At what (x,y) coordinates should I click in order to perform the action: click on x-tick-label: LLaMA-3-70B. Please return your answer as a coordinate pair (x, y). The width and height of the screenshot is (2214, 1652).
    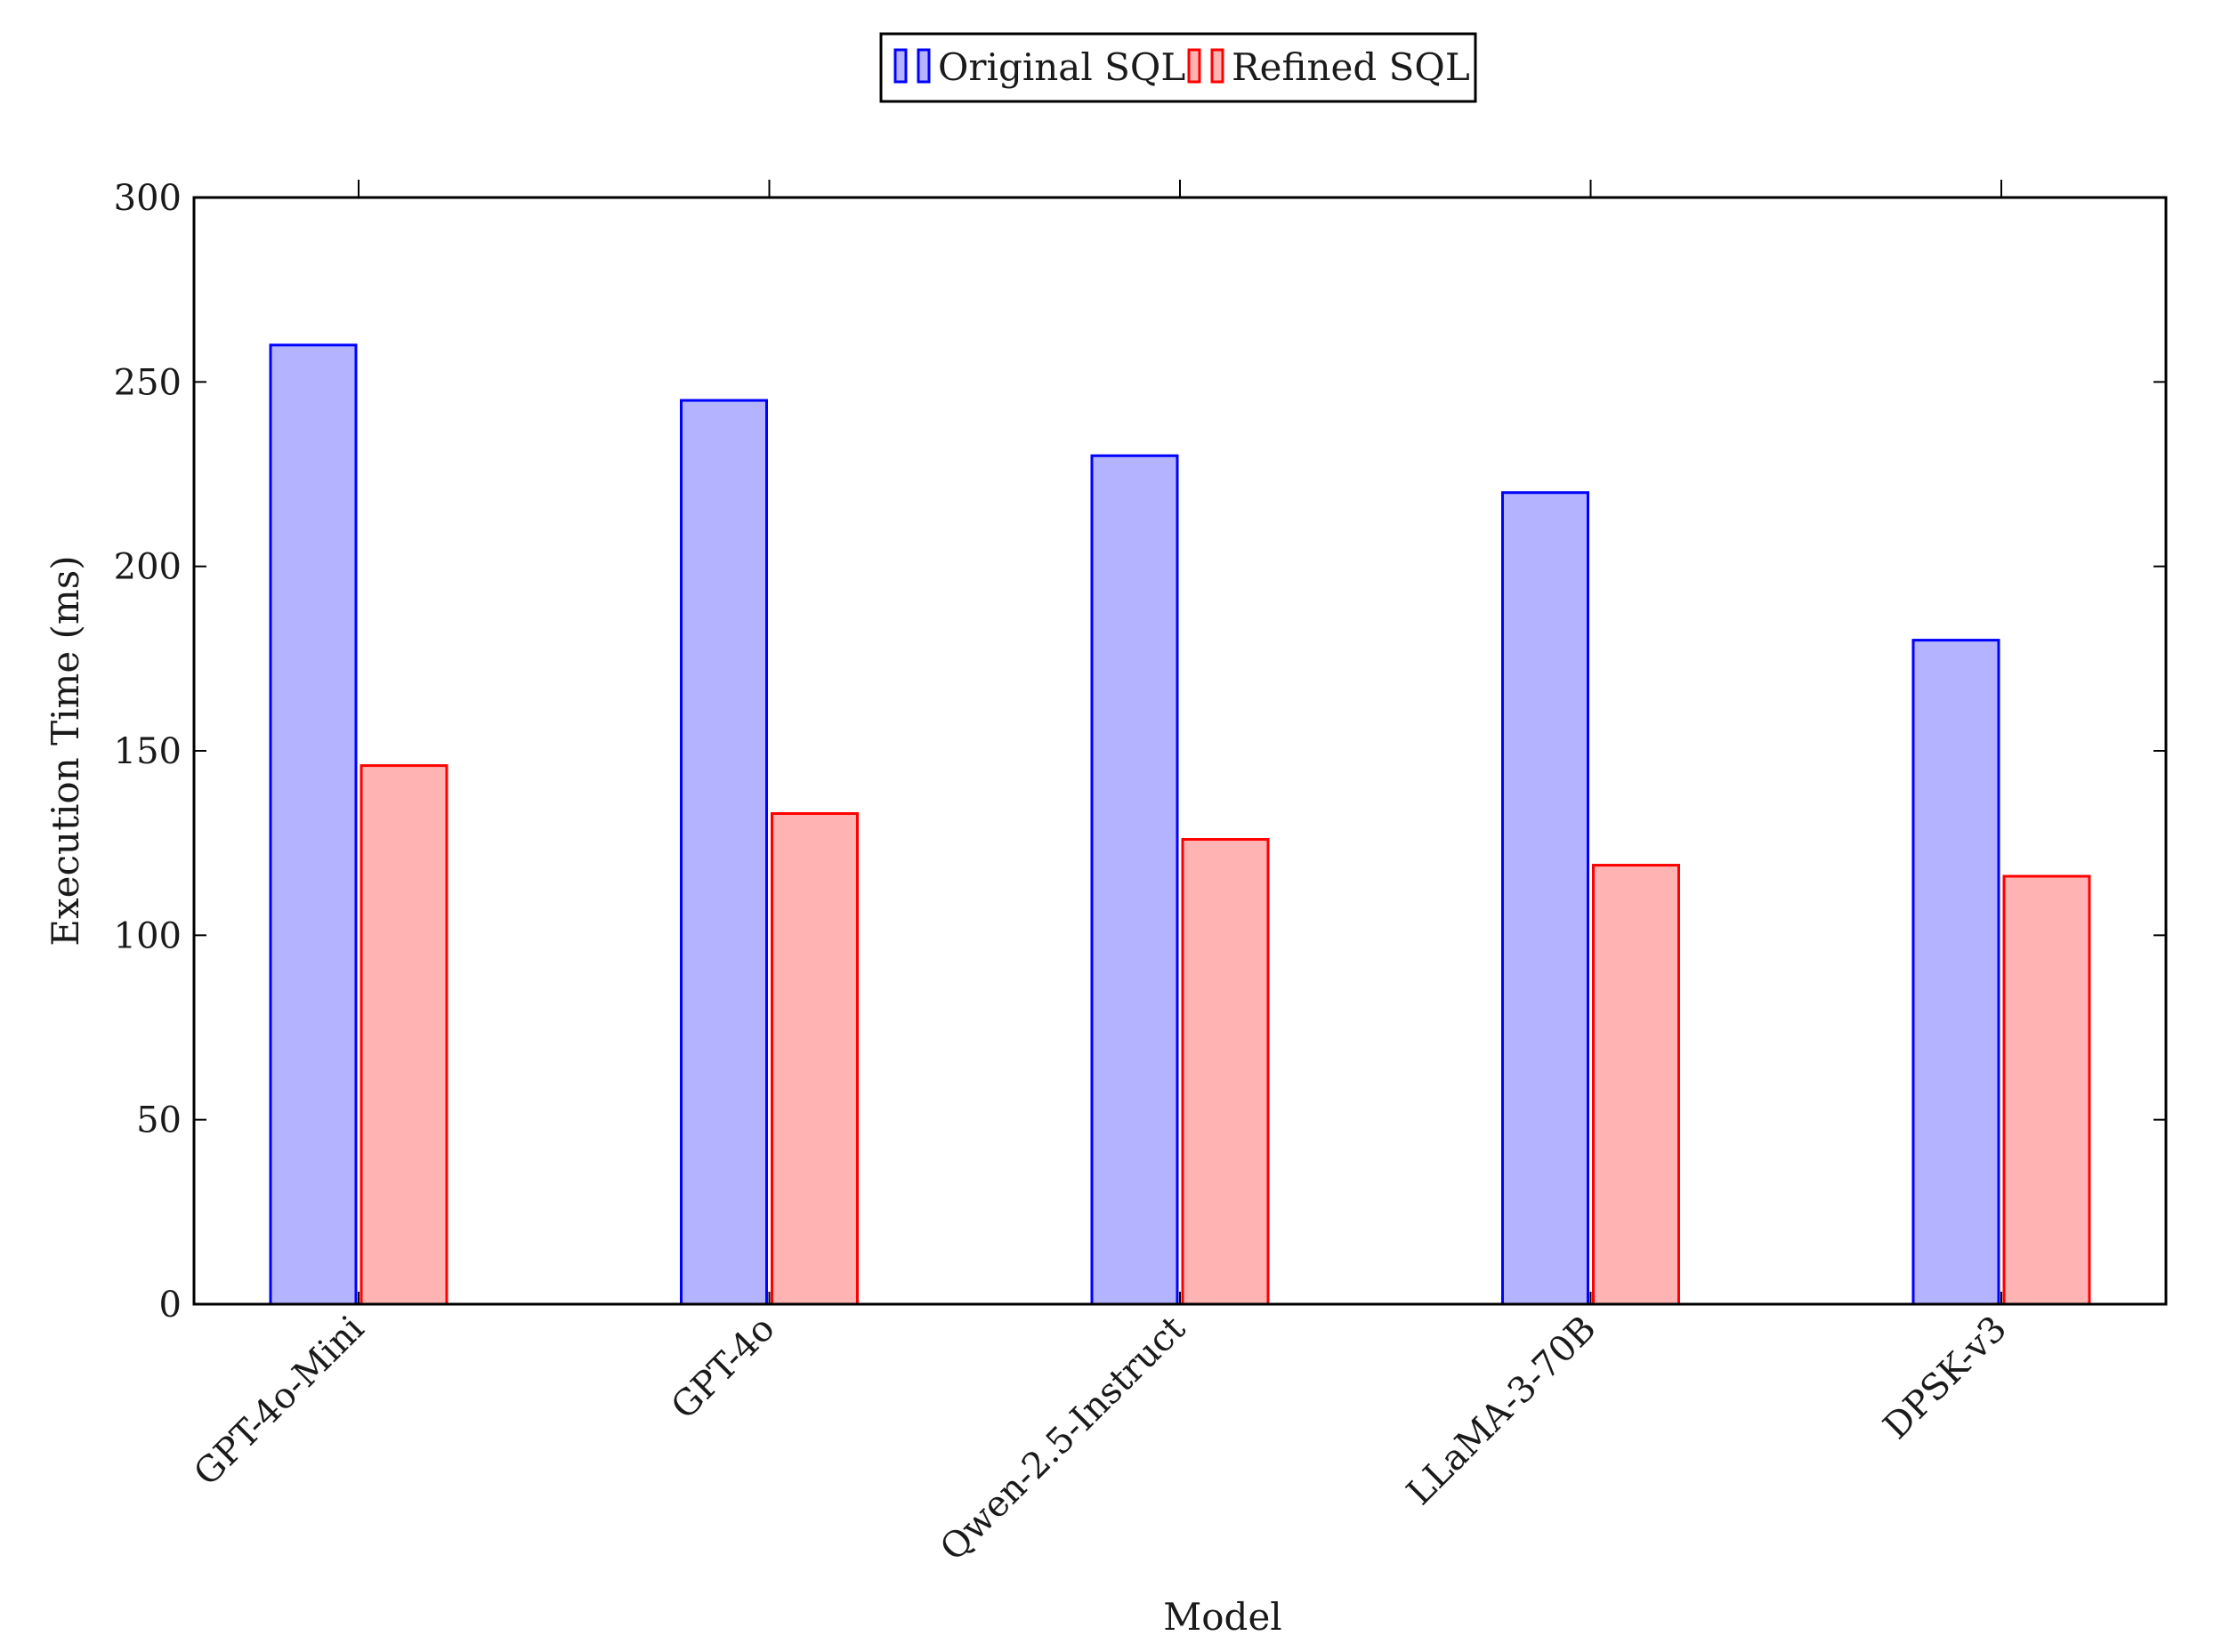
    Looking at the image, I should click on (1501, 1411).